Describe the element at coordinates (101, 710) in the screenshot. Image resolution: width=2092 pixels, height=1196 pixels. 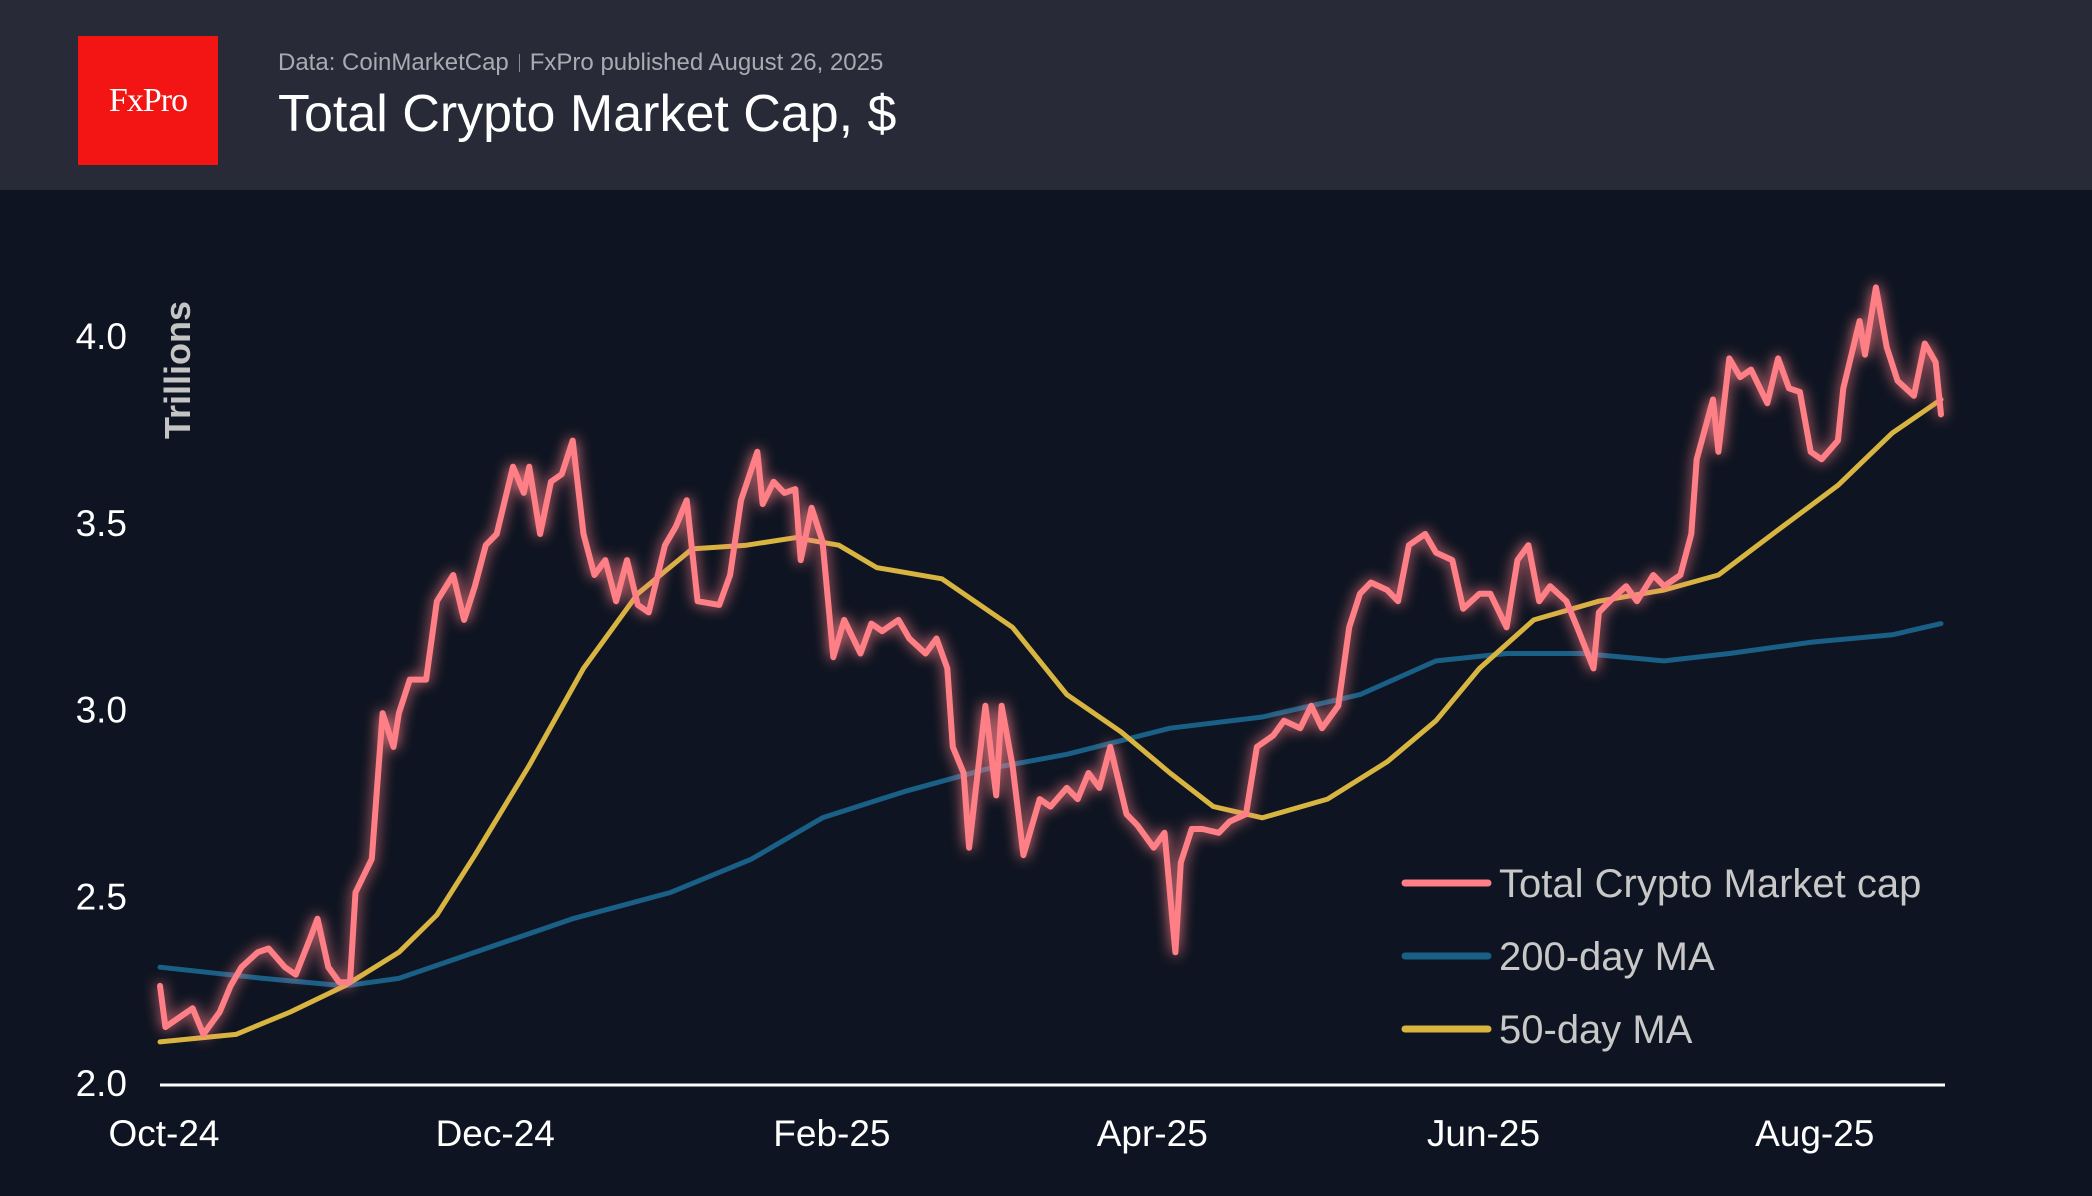
I see `y-tick-label: 3.0` at that location.